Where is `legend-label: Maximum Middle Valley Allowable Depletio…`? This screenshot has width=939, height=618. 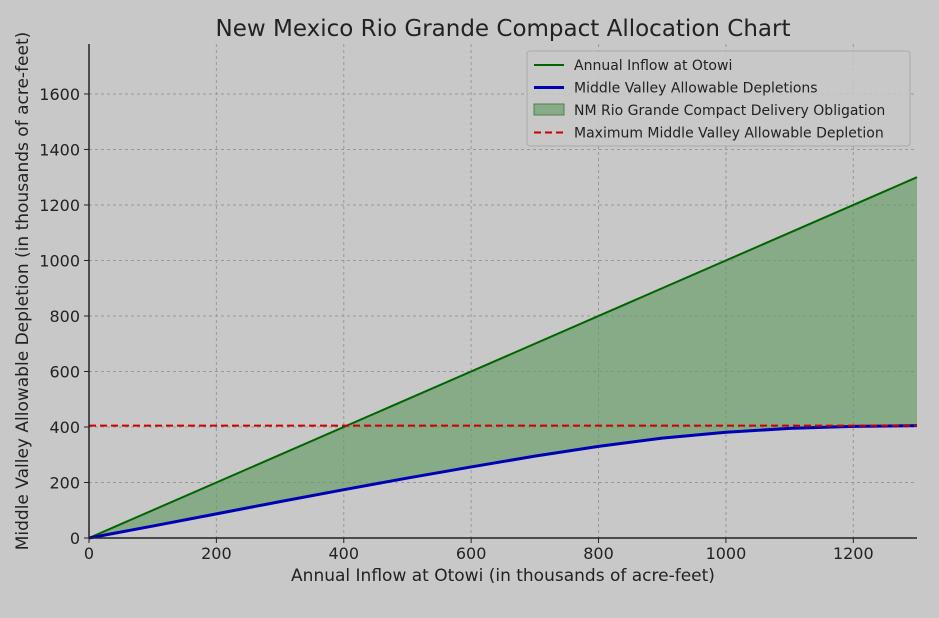 legend-label: Maximum Middle Valley Allowable Depletio… is located at coordinates (729, 134).